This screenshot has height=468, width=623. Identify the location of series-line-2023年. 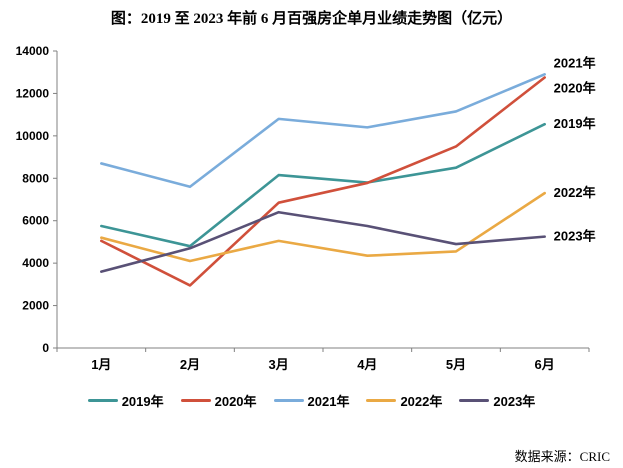
(323, 241).